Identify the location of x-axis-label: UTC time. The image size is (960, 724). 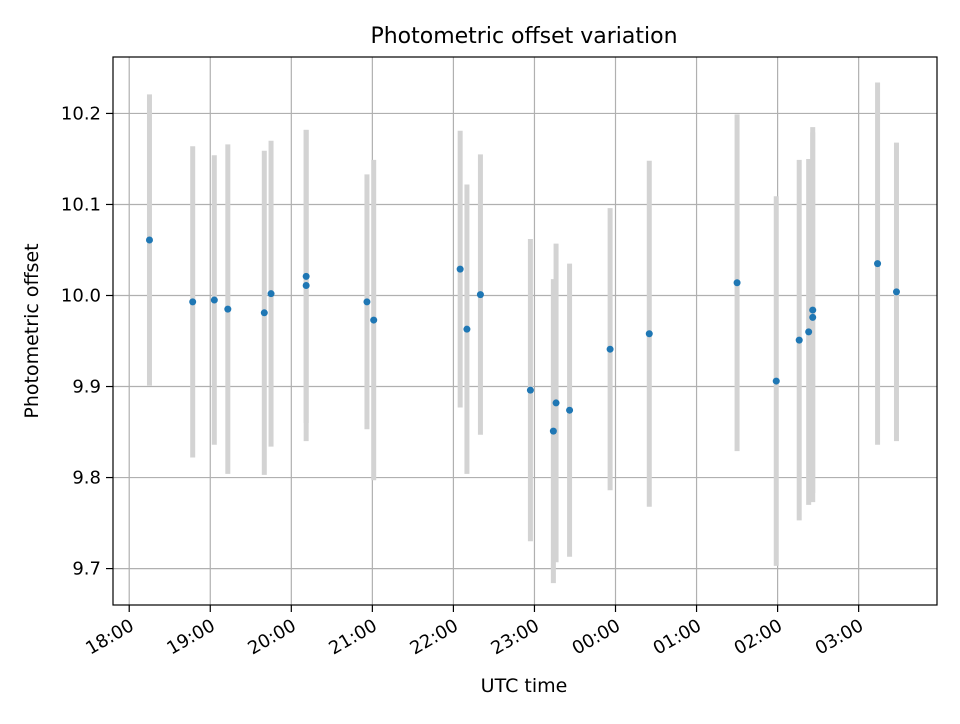
(524, 686).